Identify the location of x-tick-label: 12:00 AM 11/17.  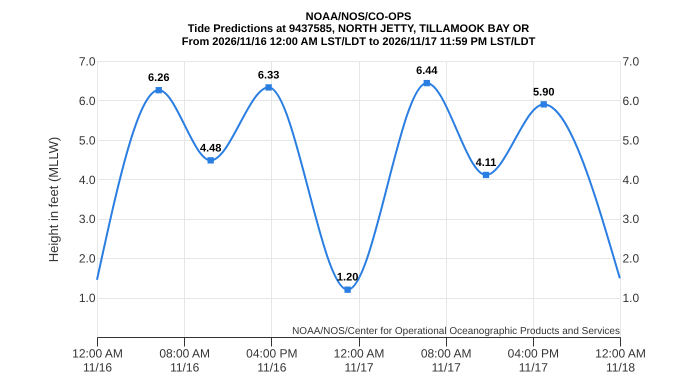
(359, 360).